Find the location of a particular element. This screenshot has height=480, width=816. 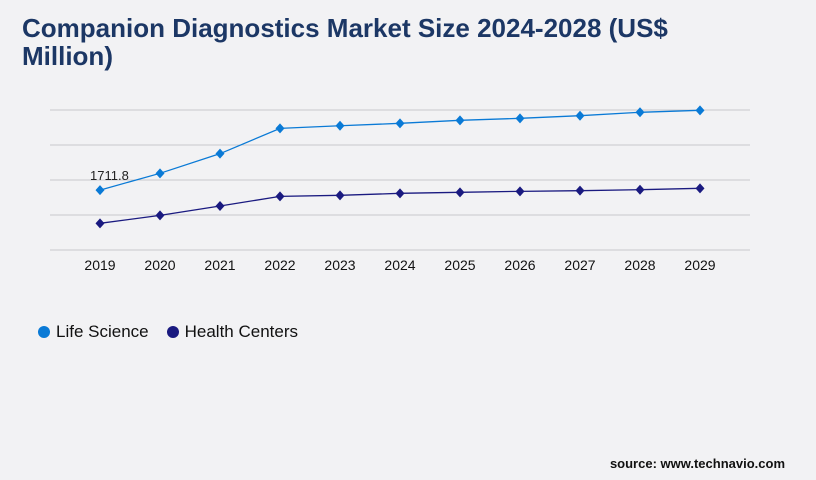

legend-item-health-centers: Health Centers is located at coordinates (232, 332).